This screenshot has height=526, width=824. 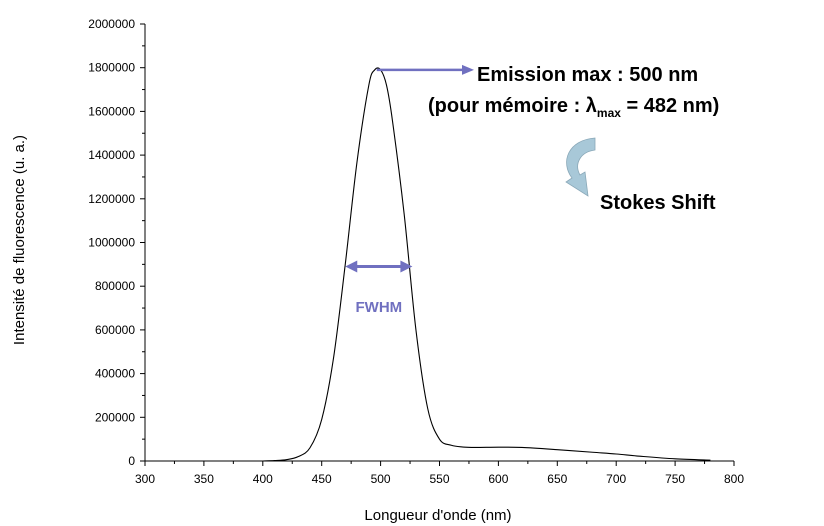 What do you see at coordinates (580, 167) in the screenshot?
I see `stokes-shift-curved-arrow` at bounding box center [580, 167].